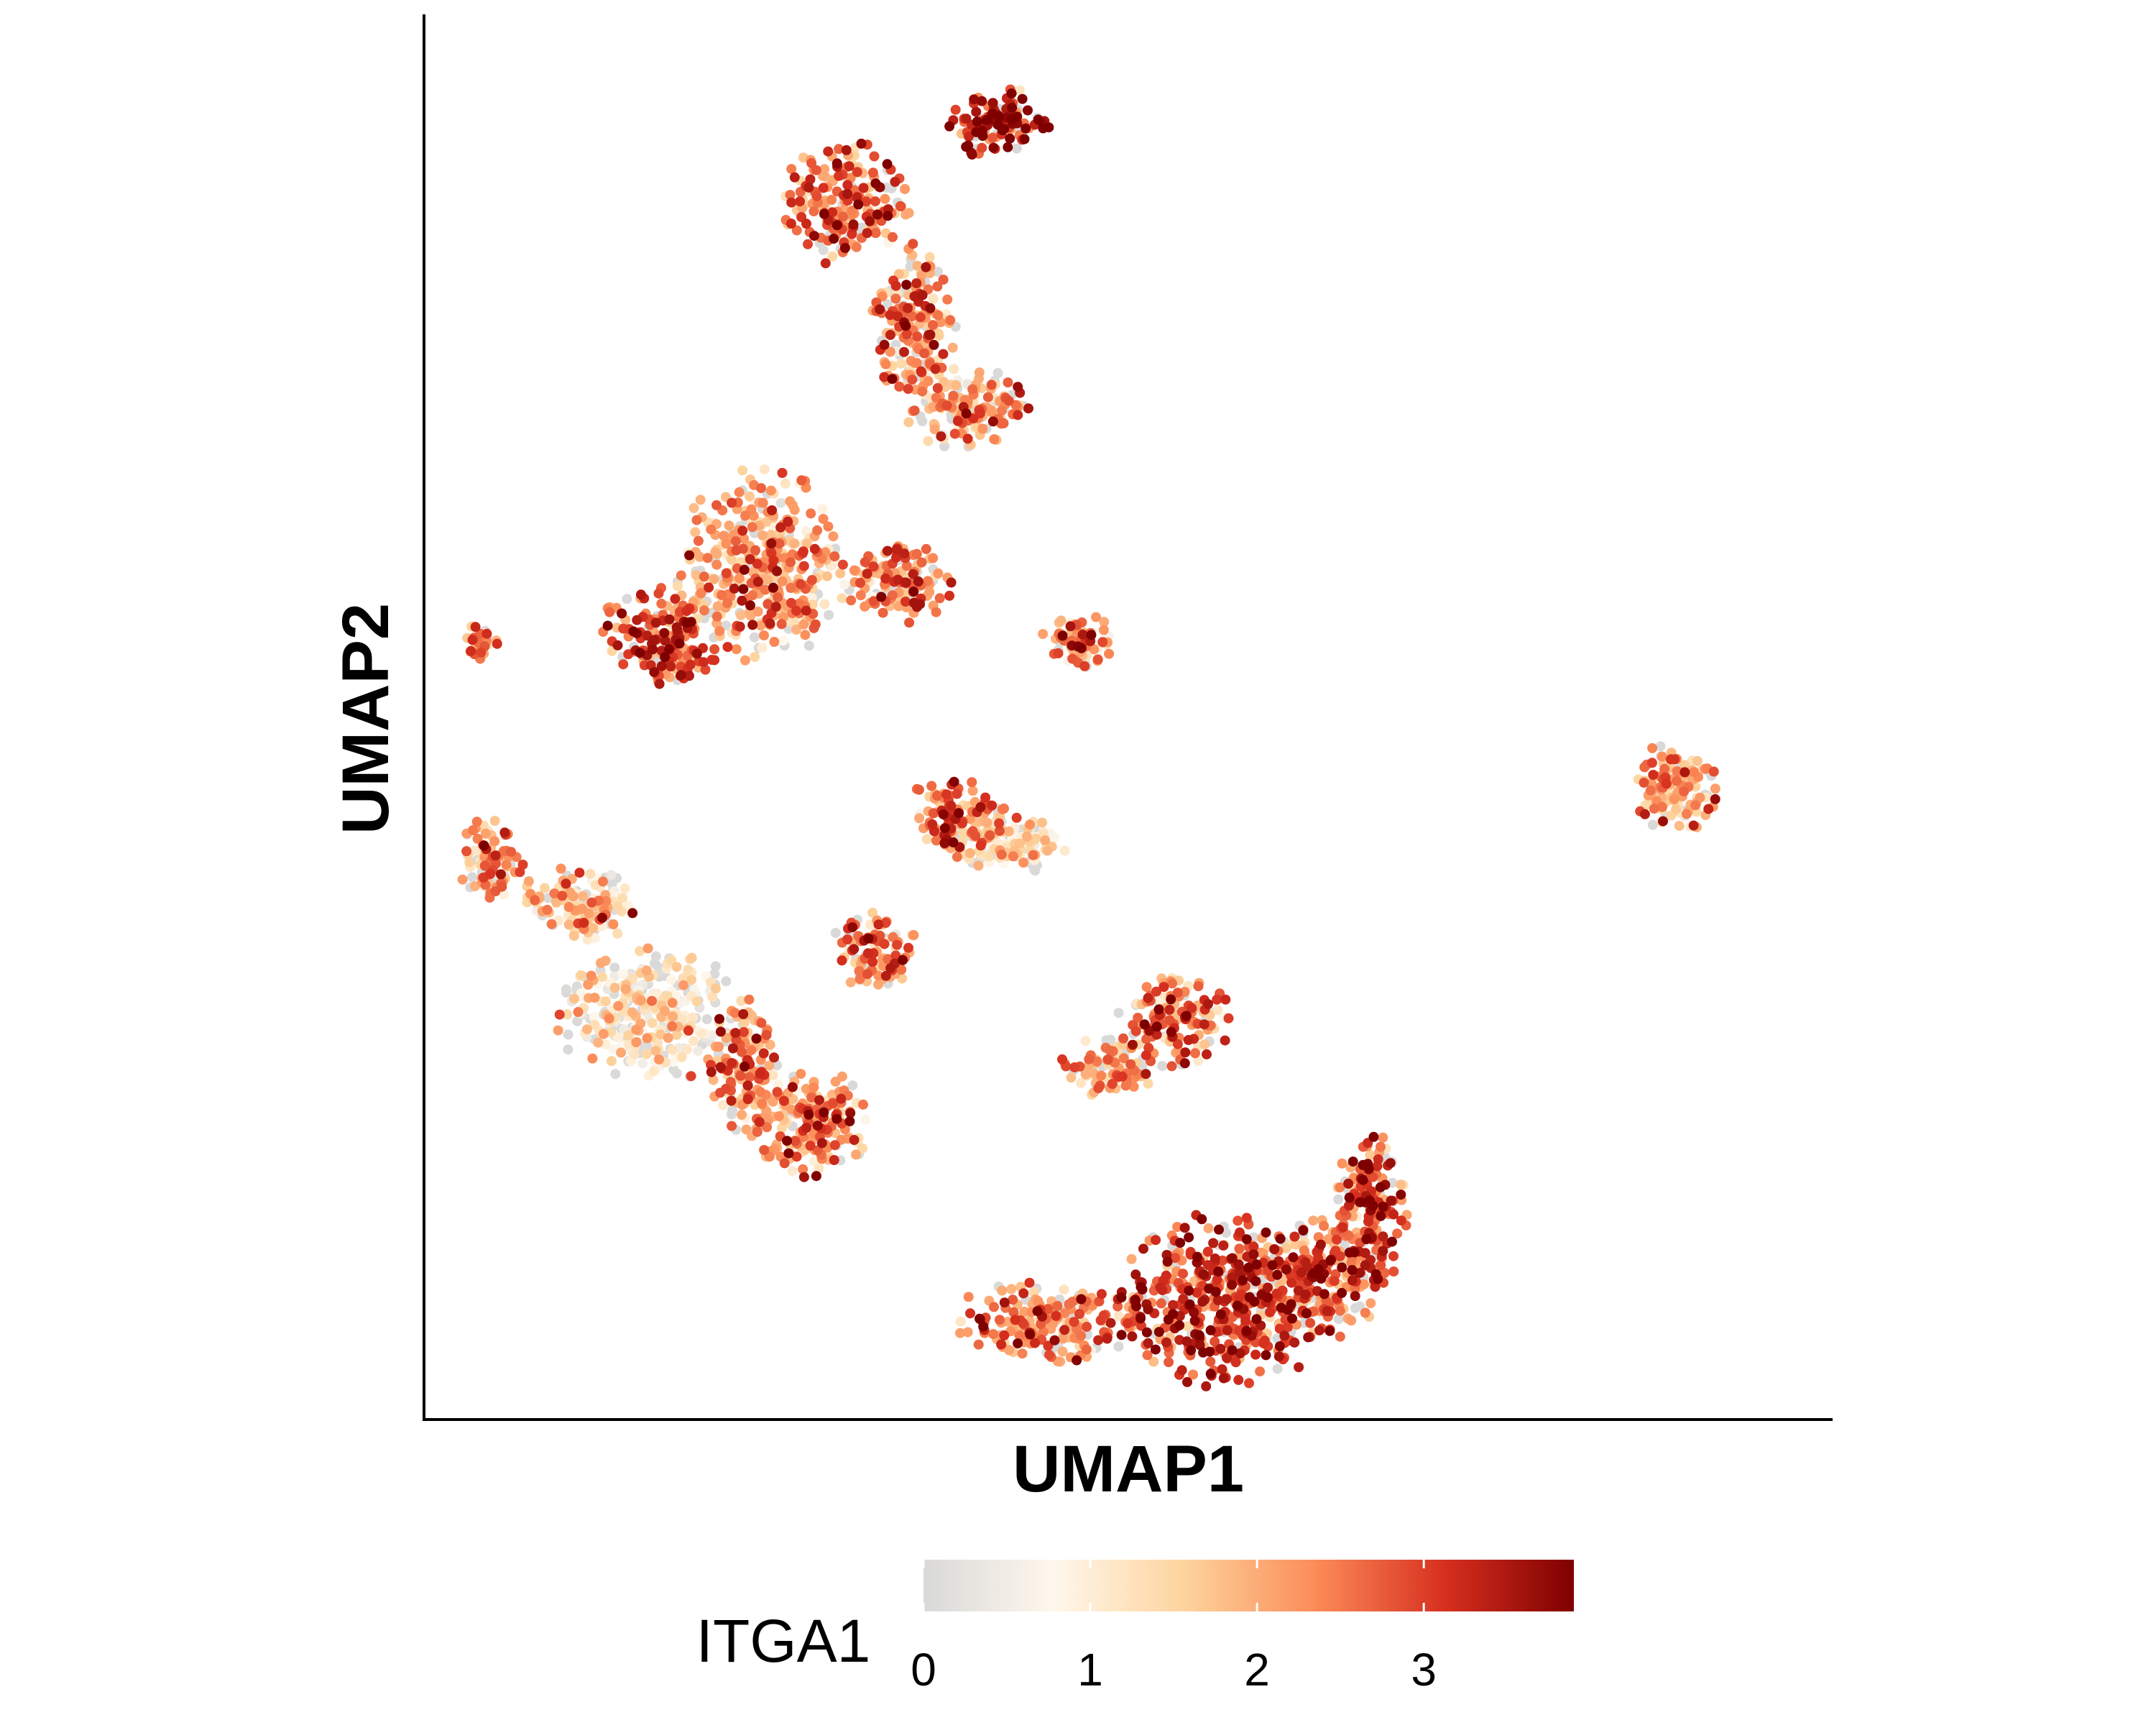 The image size is (2156, 1725). Describe the element at coordinates (366, 718) in the screenshot. I see `y-axis-label: UMAP2` at that location.